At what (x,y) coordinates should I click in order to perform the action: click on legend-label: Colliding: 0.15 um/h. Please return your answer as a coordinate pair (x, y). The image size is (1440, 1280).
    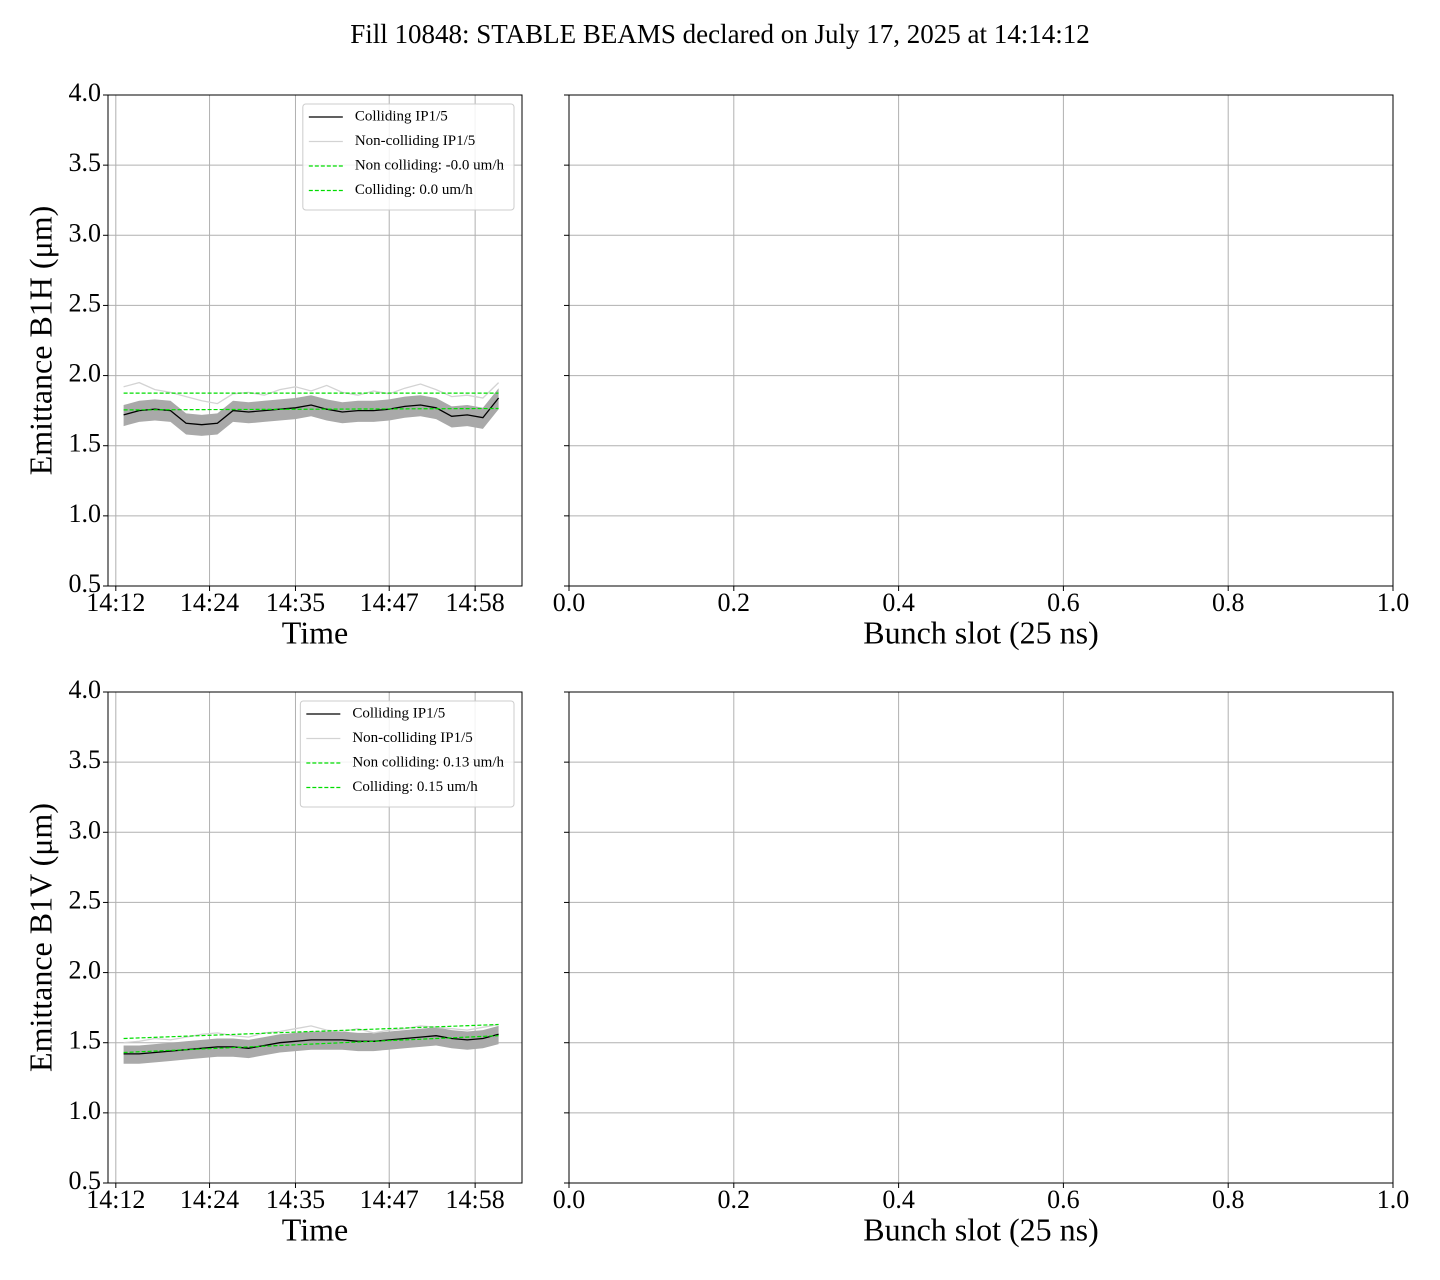
    Looking at the image, I should click on (415, 787).